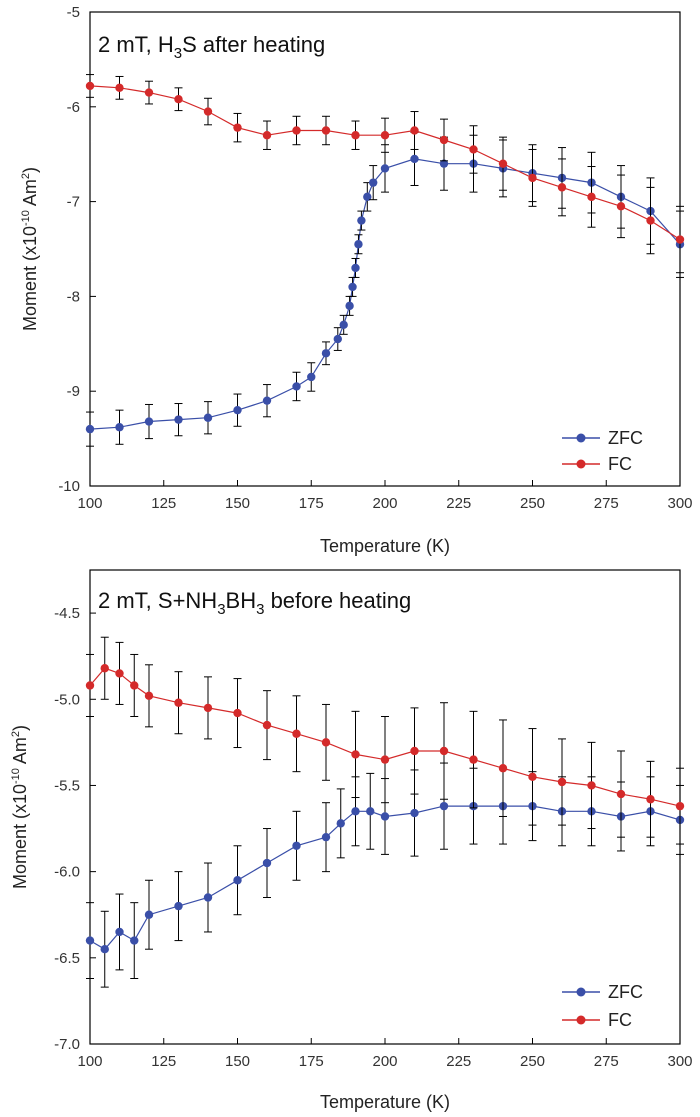 The image size is (700, 1117). What do you see at coordinates (73, 296) in the screenshot?
I see `y-tick-label: -8` at bounding box center [73, 296].